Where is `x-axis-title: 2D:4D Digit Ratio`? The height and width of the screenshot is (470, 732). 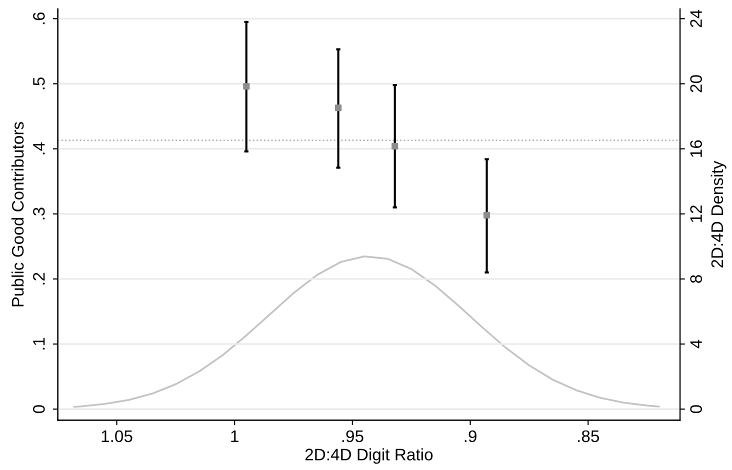
x-axis-title: 2D:4D Digit Ratio is located at coordinates (369, 456).